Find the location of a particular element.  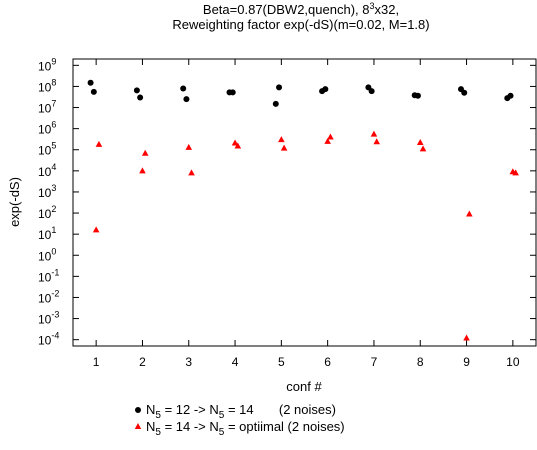

y-tick-label: 10¹ is located at coordinates (47, 233).